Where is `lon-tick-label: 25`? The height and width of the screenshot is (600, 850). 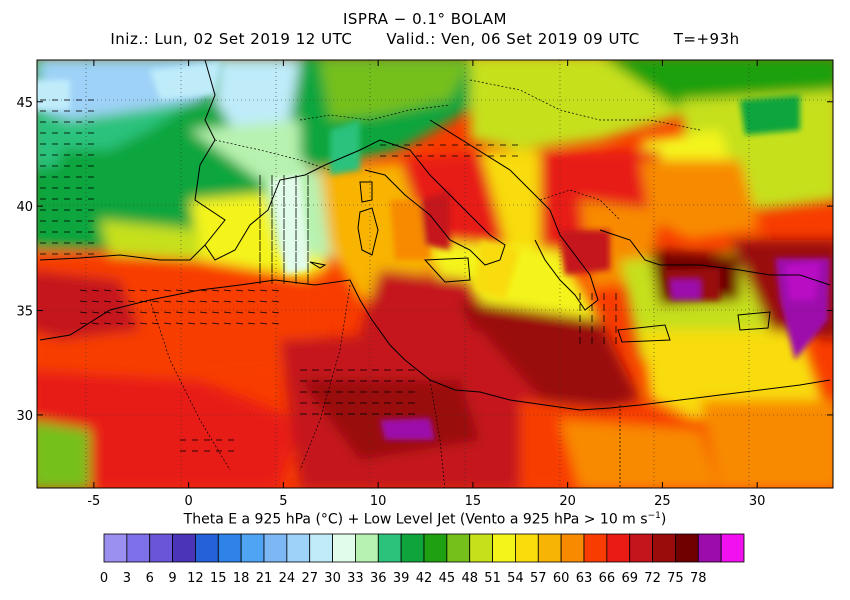
lon-tick-label: 25 is located at coordinates (662, 501).